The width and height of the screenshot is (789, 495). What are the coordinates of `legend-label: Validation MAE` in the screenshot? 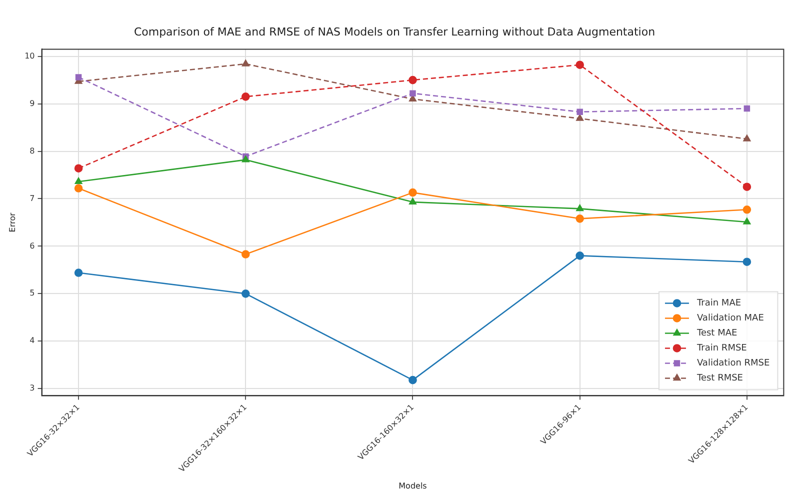 It's located at (730, 319).